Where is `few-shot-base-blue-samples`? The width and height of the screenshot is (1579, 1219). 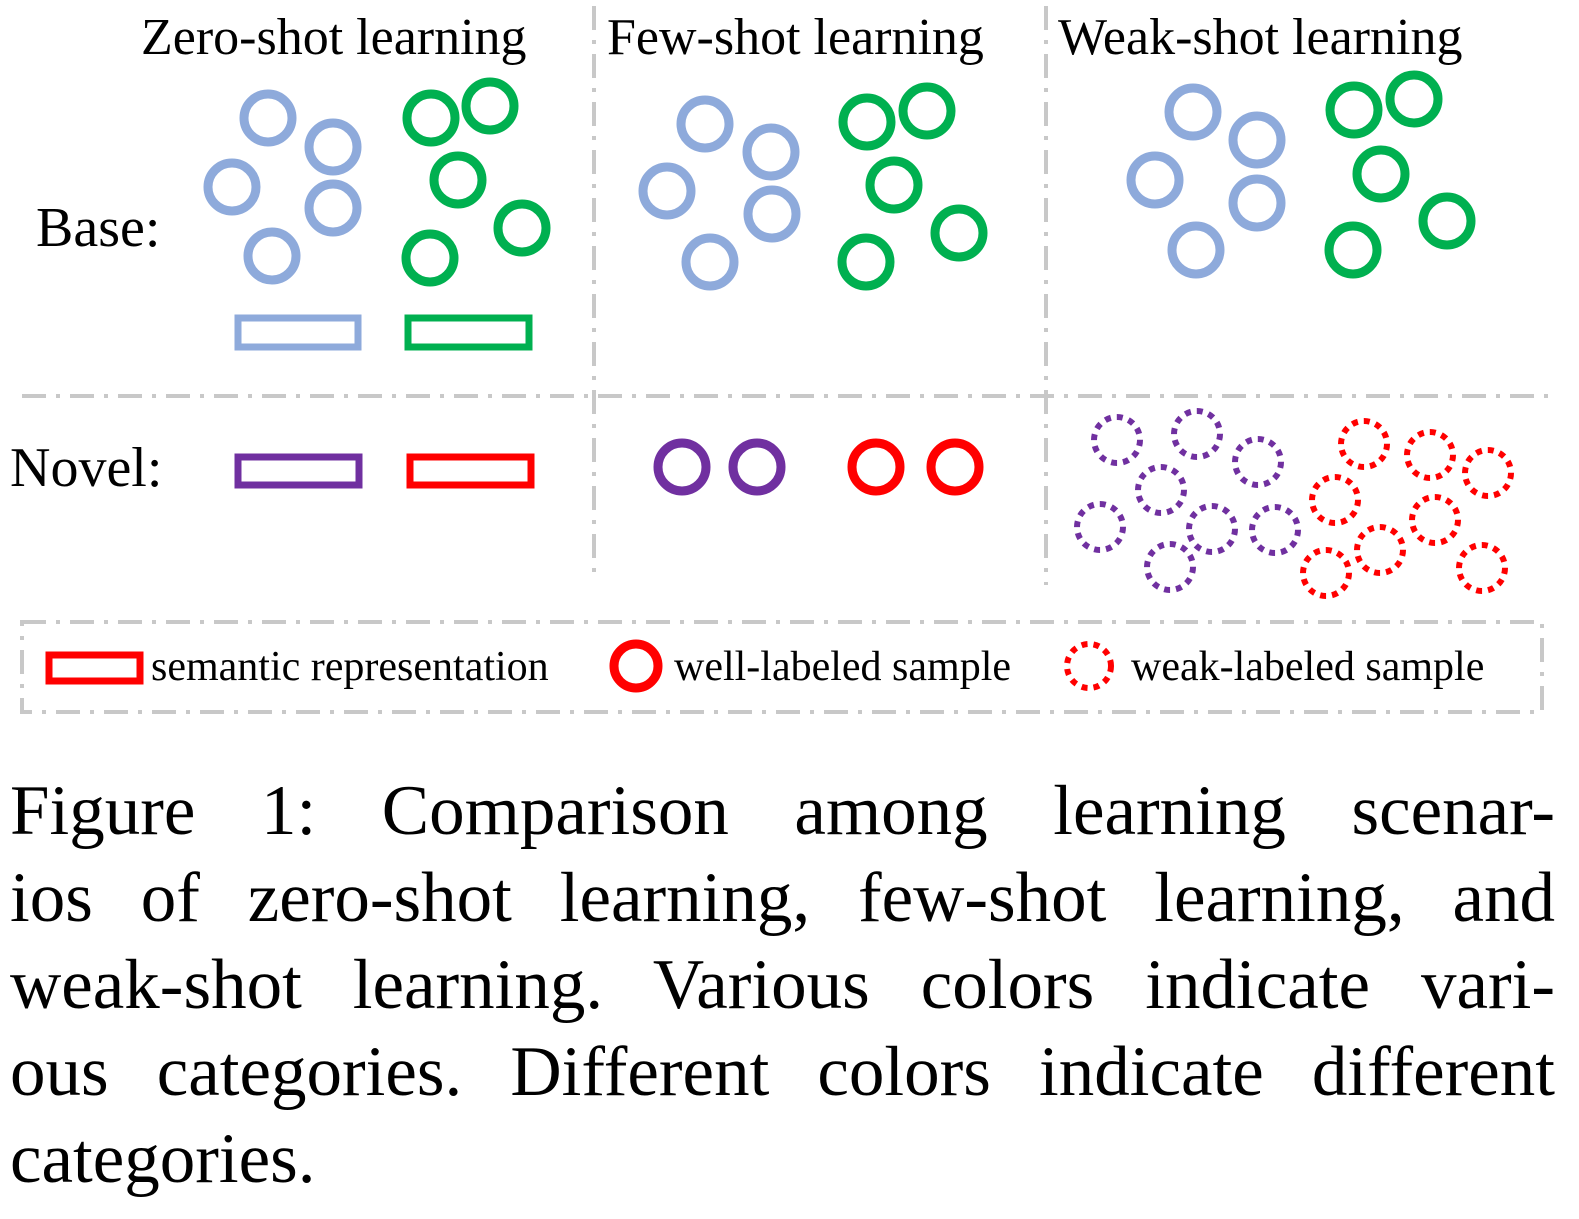
few-shot-base-blue-samples is located at coordinates (719, 193).